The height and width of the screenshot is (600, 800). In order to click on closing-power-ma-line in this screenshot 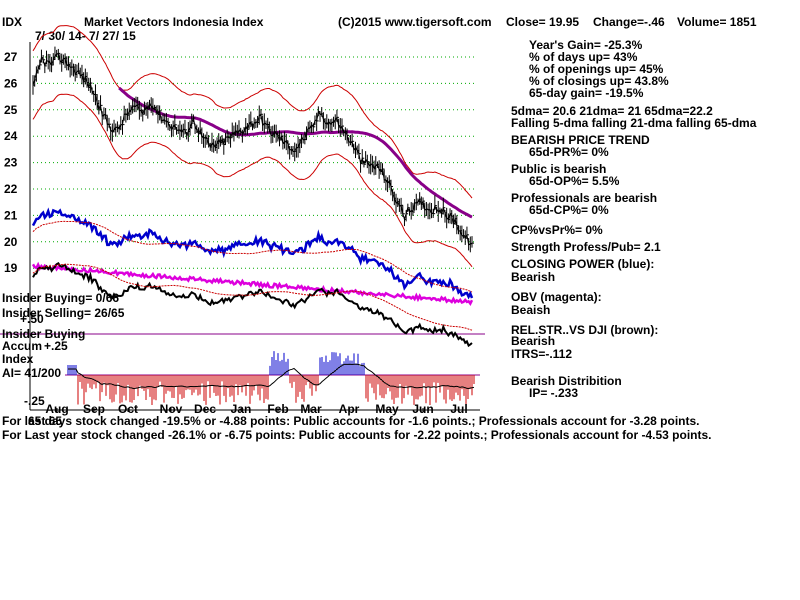, I will do `click(252, 256)`.